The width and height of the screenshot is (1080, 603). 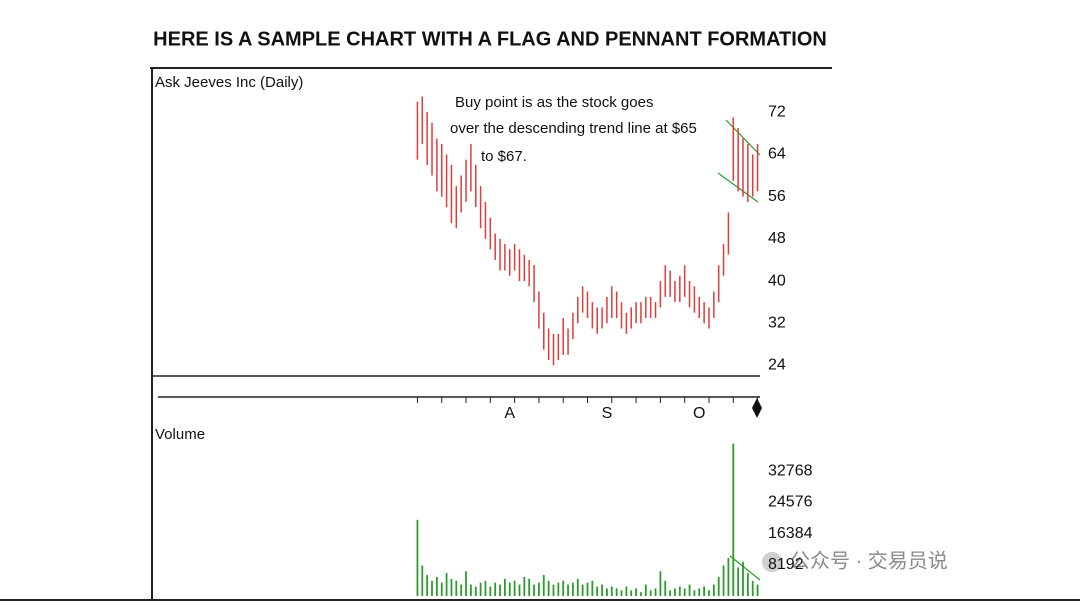 What do you see at coordinates (509, 413) in the screenshot?
I see `x-tick-label: A` at bounding box center [509, 413].